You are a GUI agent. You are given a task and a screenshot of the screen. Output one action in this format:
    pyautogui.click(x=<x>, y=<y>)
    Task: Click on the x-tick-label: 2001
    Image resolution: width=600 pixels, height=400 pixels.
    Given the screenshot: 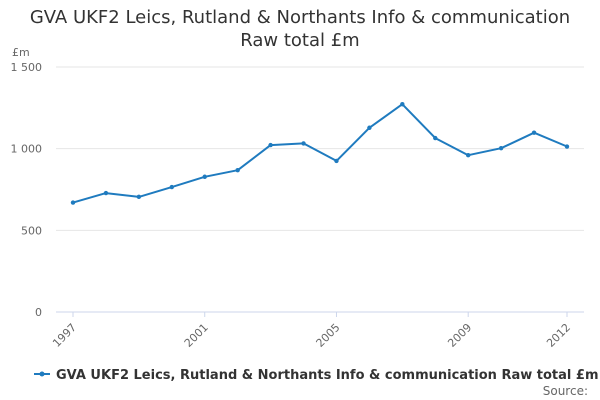 What is the action you would take?
    pyautogui.click(x=196, y=335)
    